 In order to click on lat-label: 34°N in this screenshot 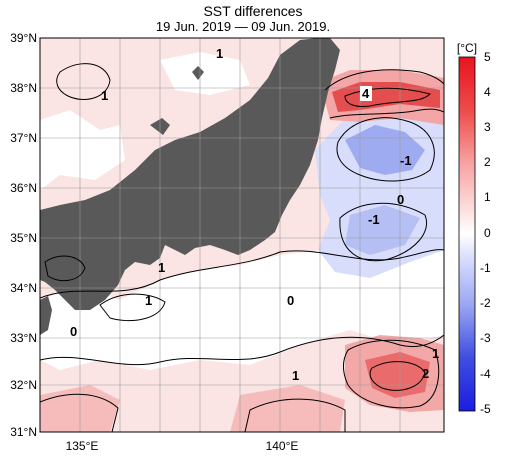, I will do `click(23, 288)`.